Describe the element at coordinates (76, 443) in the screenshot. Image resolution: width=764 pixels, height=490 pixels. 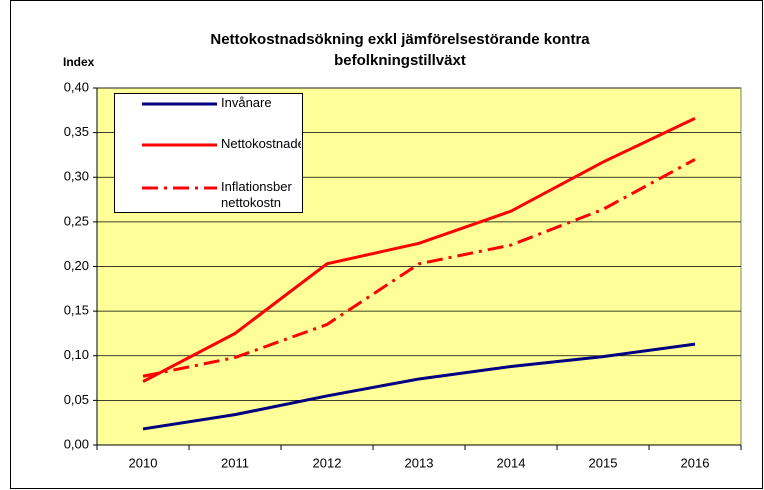
I see `y-tick-label: 0,00` at that location.